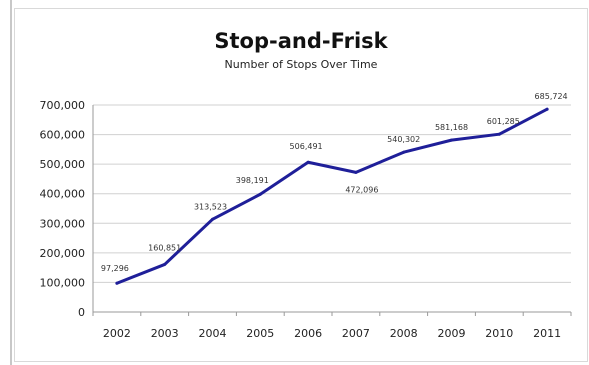  Describe the element at coordinates (115, 268) in the screenshot. I see `data-label: 97,296` at that location.